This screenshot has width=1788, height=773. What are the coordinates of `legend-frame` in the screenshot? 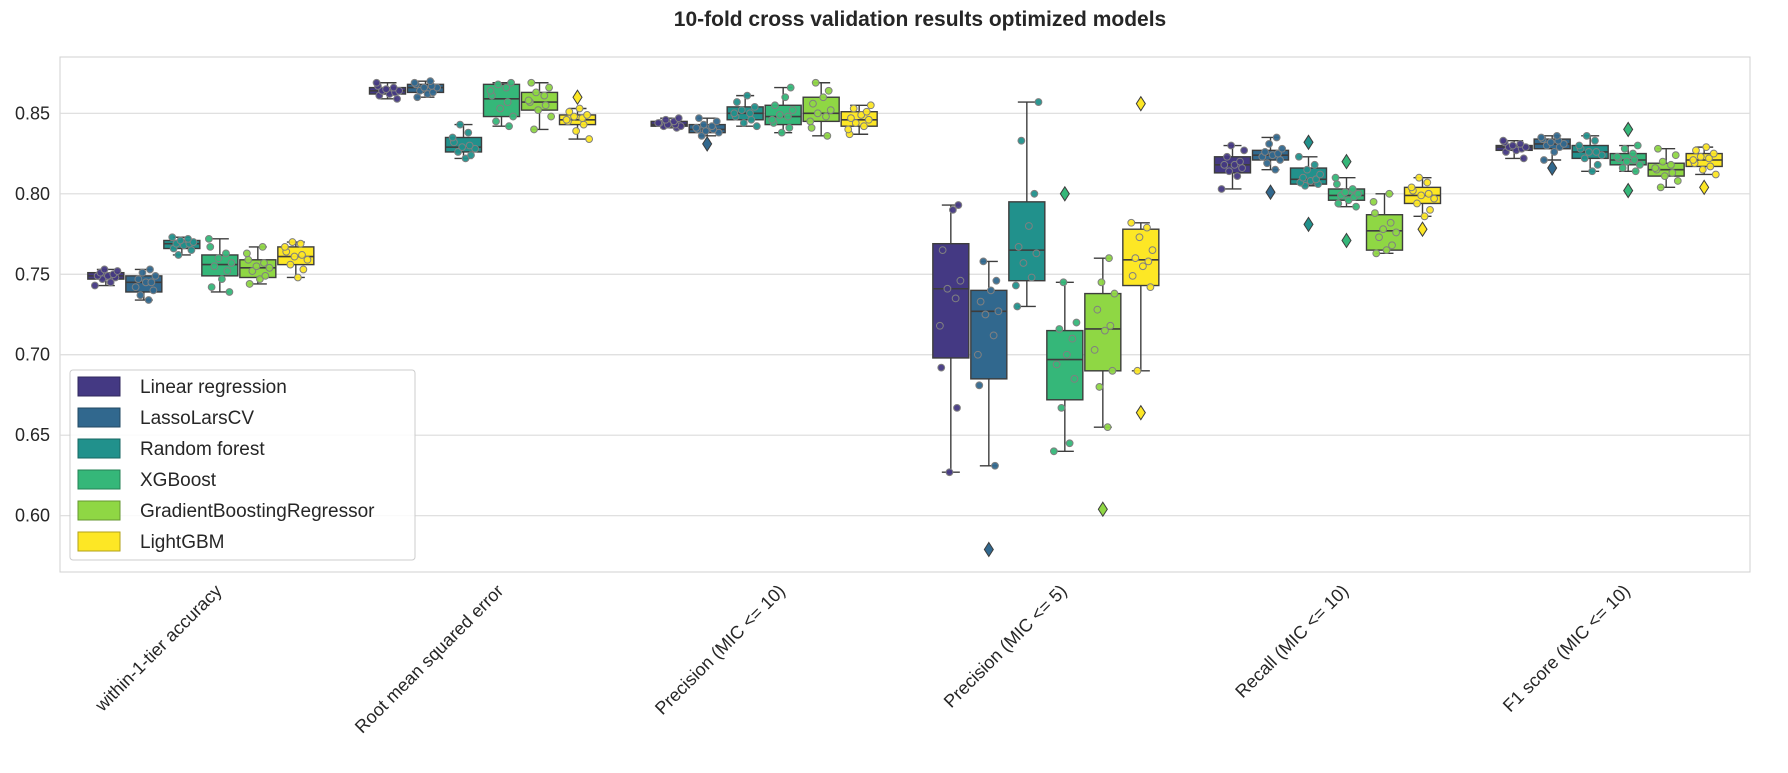 It's located at (242, 465).